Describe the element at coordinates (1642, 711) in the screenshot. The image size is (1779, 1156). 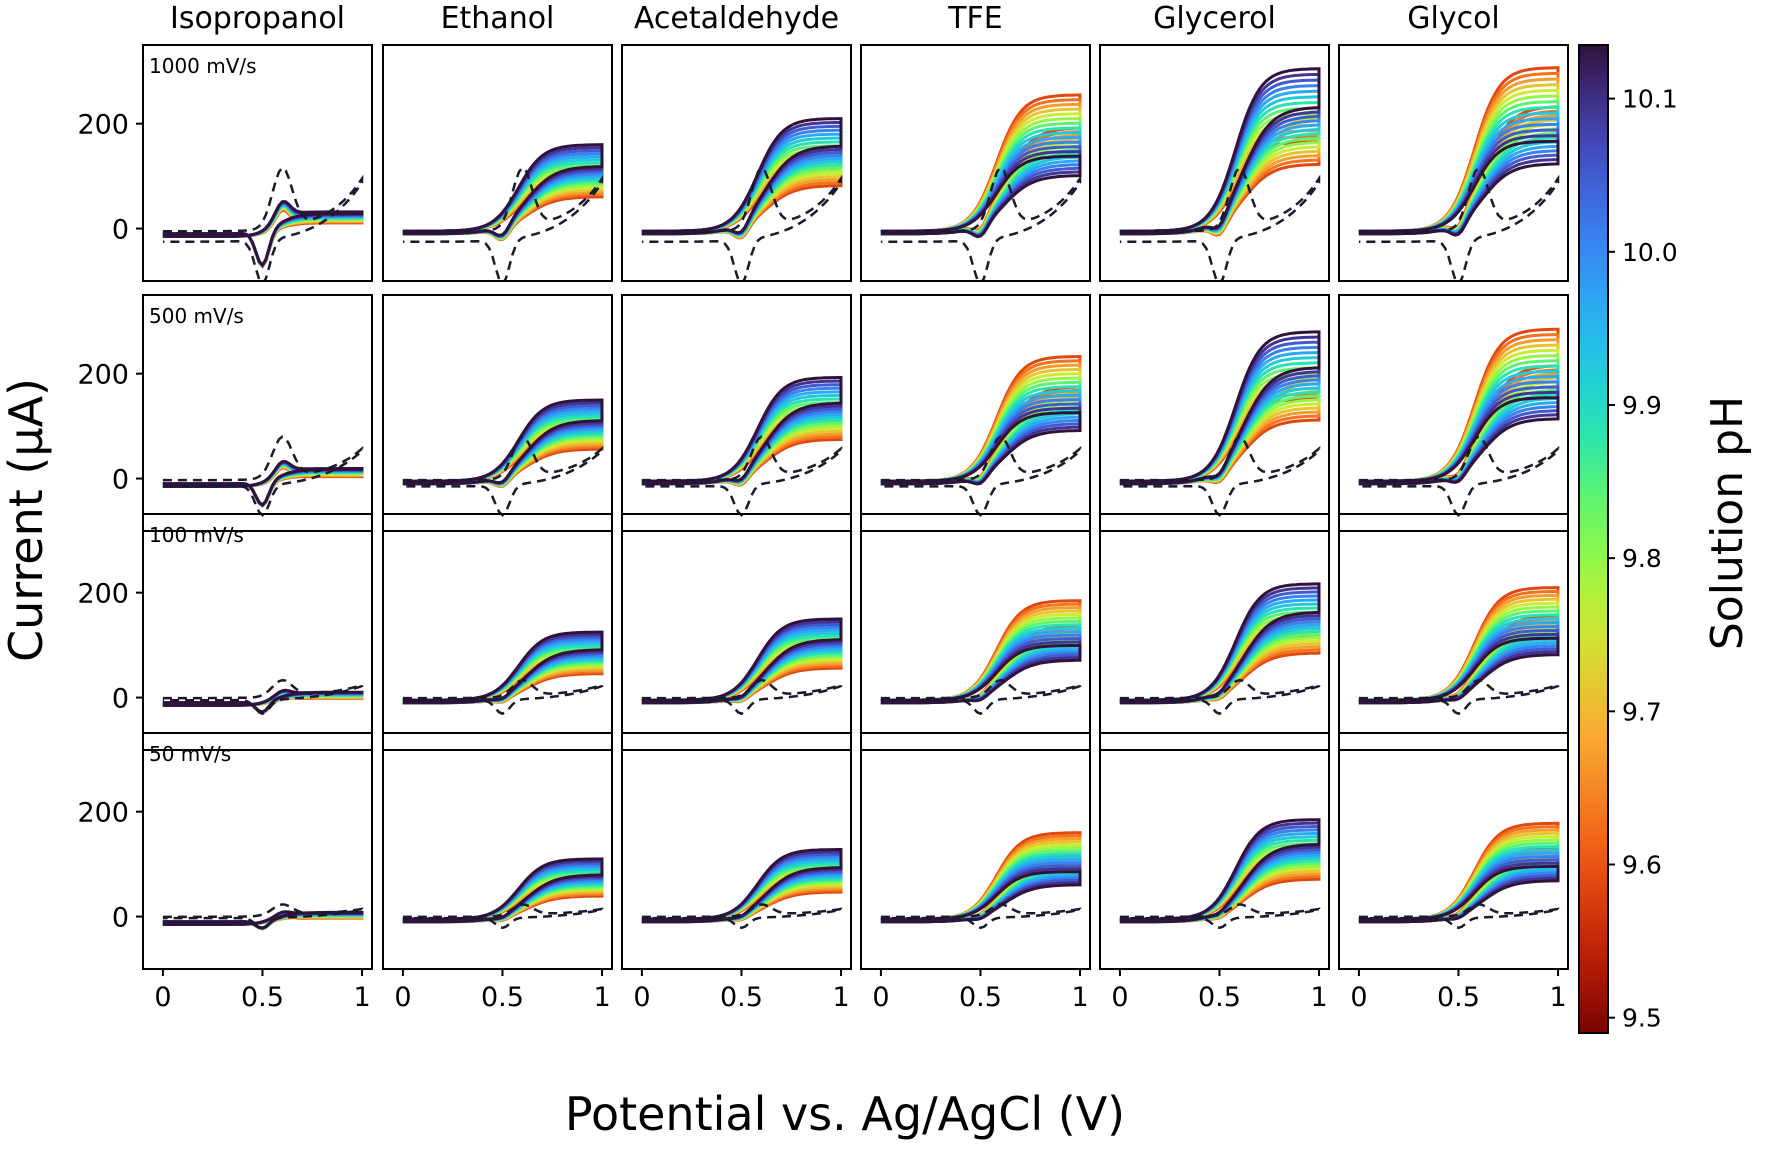
I see `colorbar-tick-label: 9.7` at that location.